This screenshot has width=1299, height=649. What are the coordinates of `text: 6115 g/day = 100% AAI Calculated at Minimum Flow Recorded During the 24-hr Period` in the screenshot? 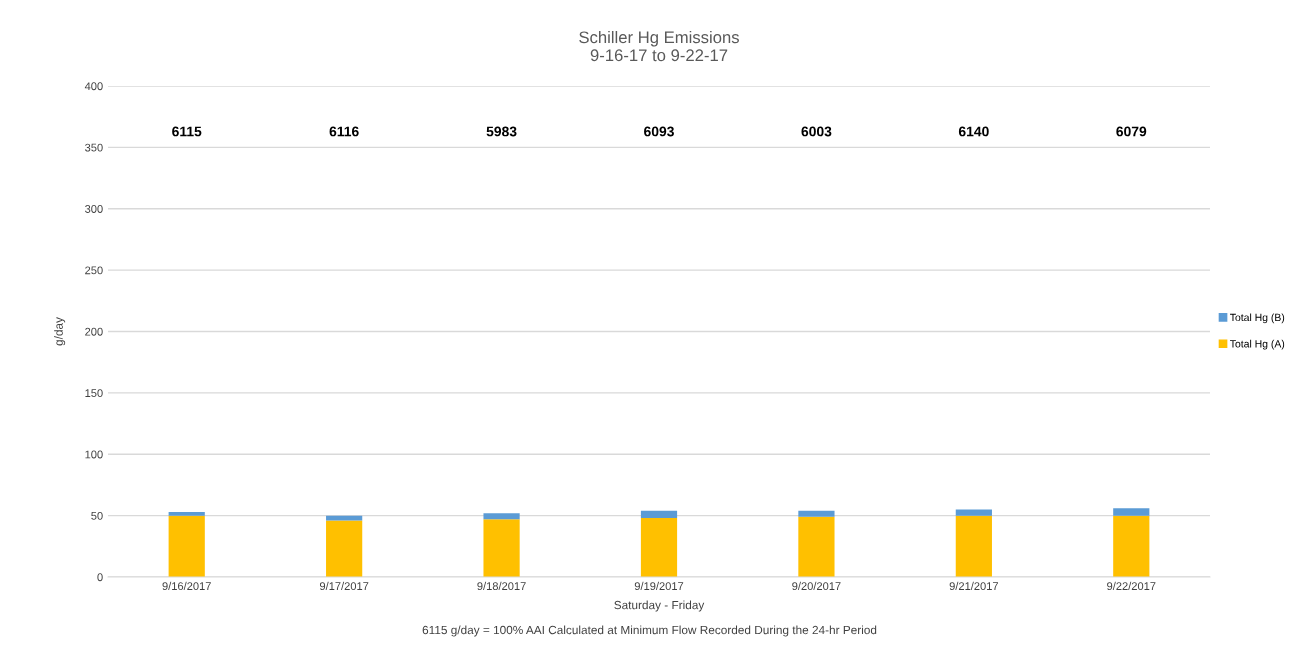 It's located at (649, 631).